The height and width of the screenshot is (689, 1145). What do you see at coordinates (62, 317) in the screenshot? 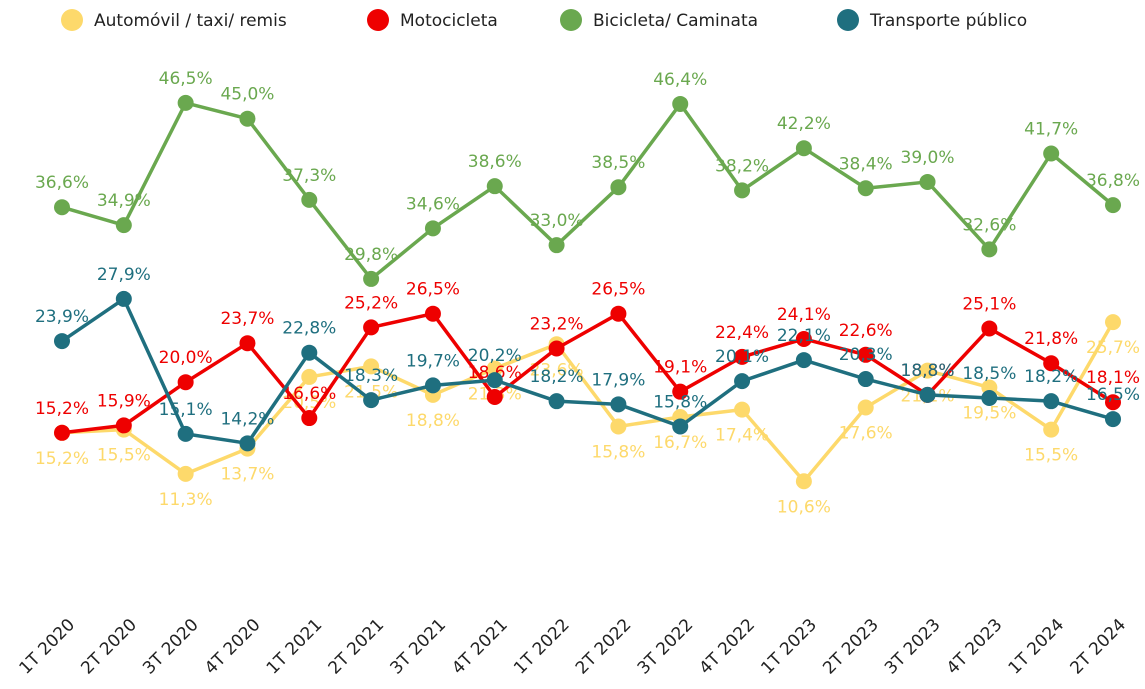
I see `data-label: 23,9%` at bounding box center [62, 317].